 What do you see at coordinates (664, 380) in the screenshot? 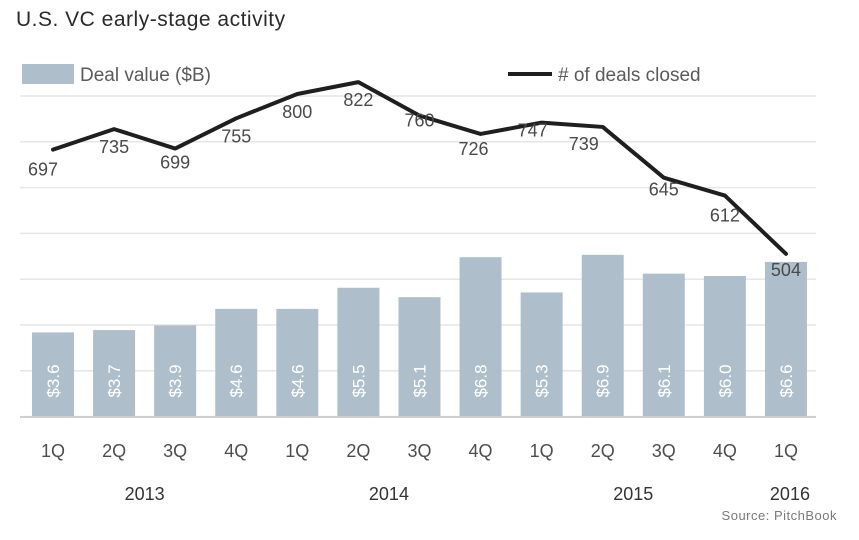
I see `bar-value-label: $6.1` at bounding box center [664, 380].